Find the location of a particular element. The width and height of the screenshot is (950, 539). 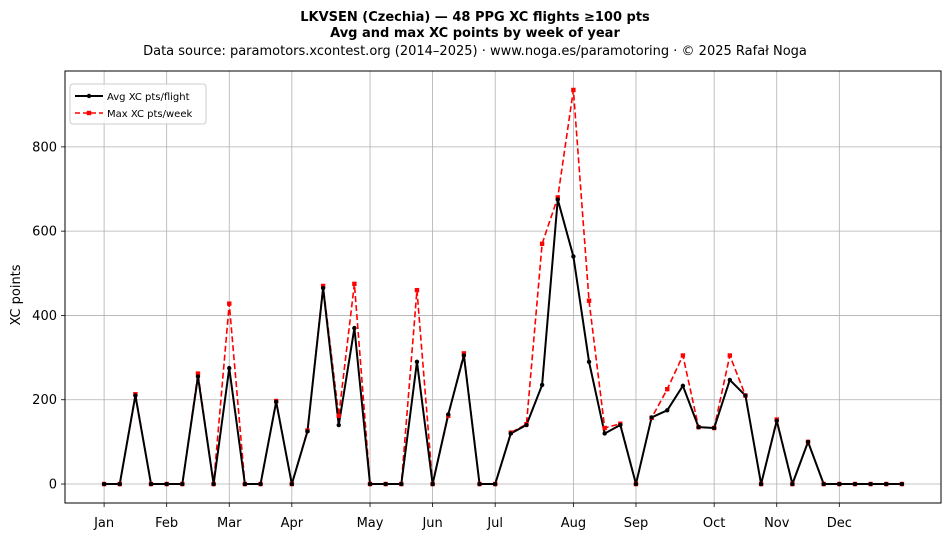

legend: Avg XC pts/flight Max XC pts/week is located at coordinates (138, 104).